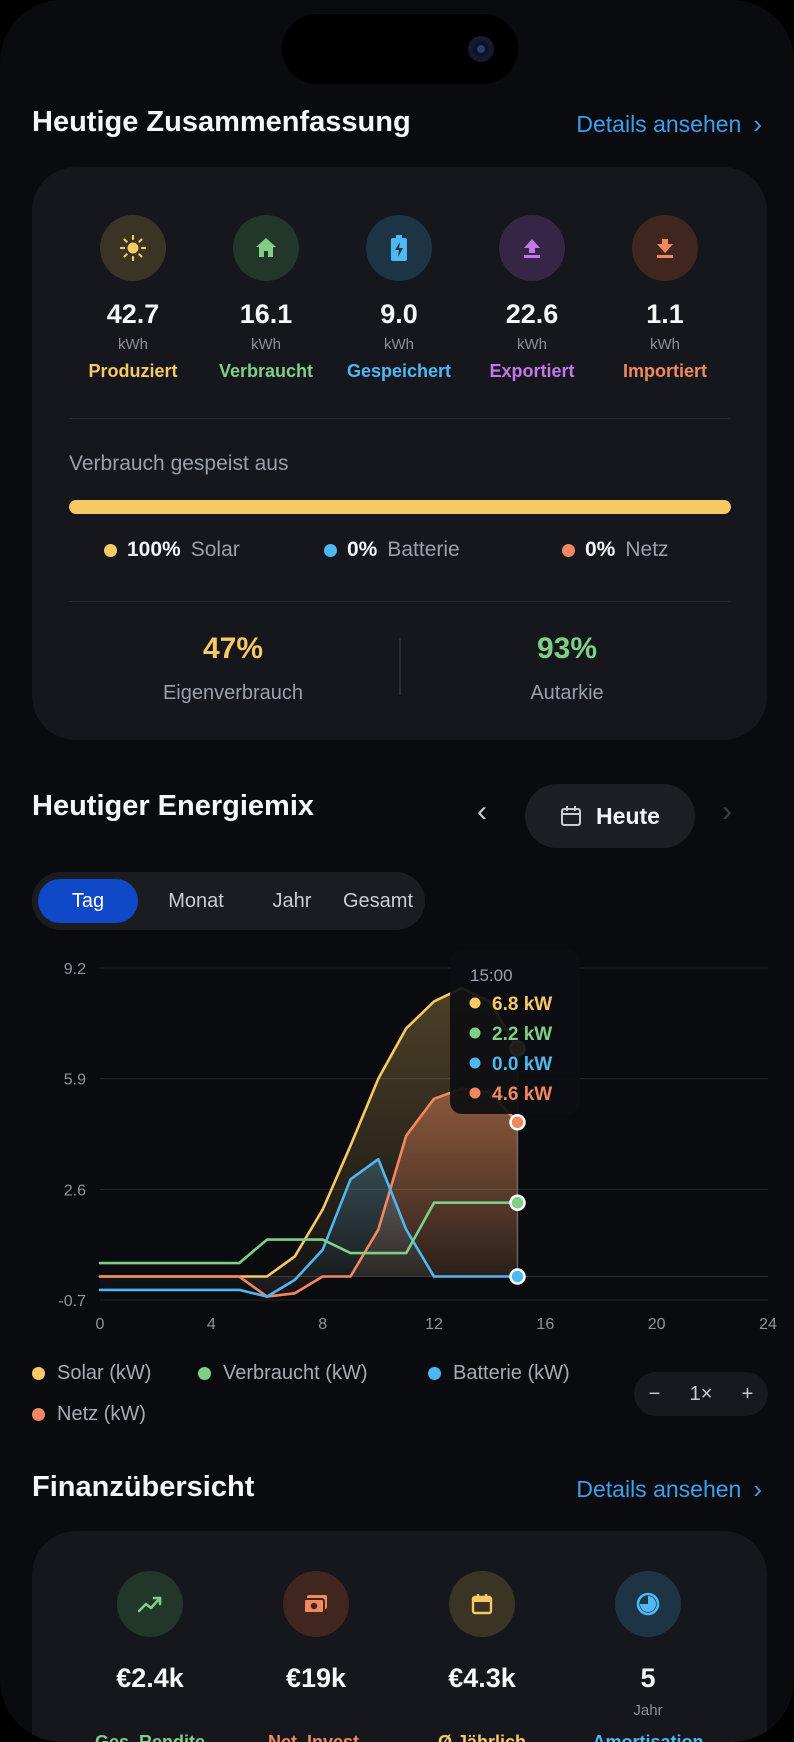  What do you see at coordinates (322, 1324) in the screenshot?
I see `x-tick-label: 8` at bounding box center [322, 1324].